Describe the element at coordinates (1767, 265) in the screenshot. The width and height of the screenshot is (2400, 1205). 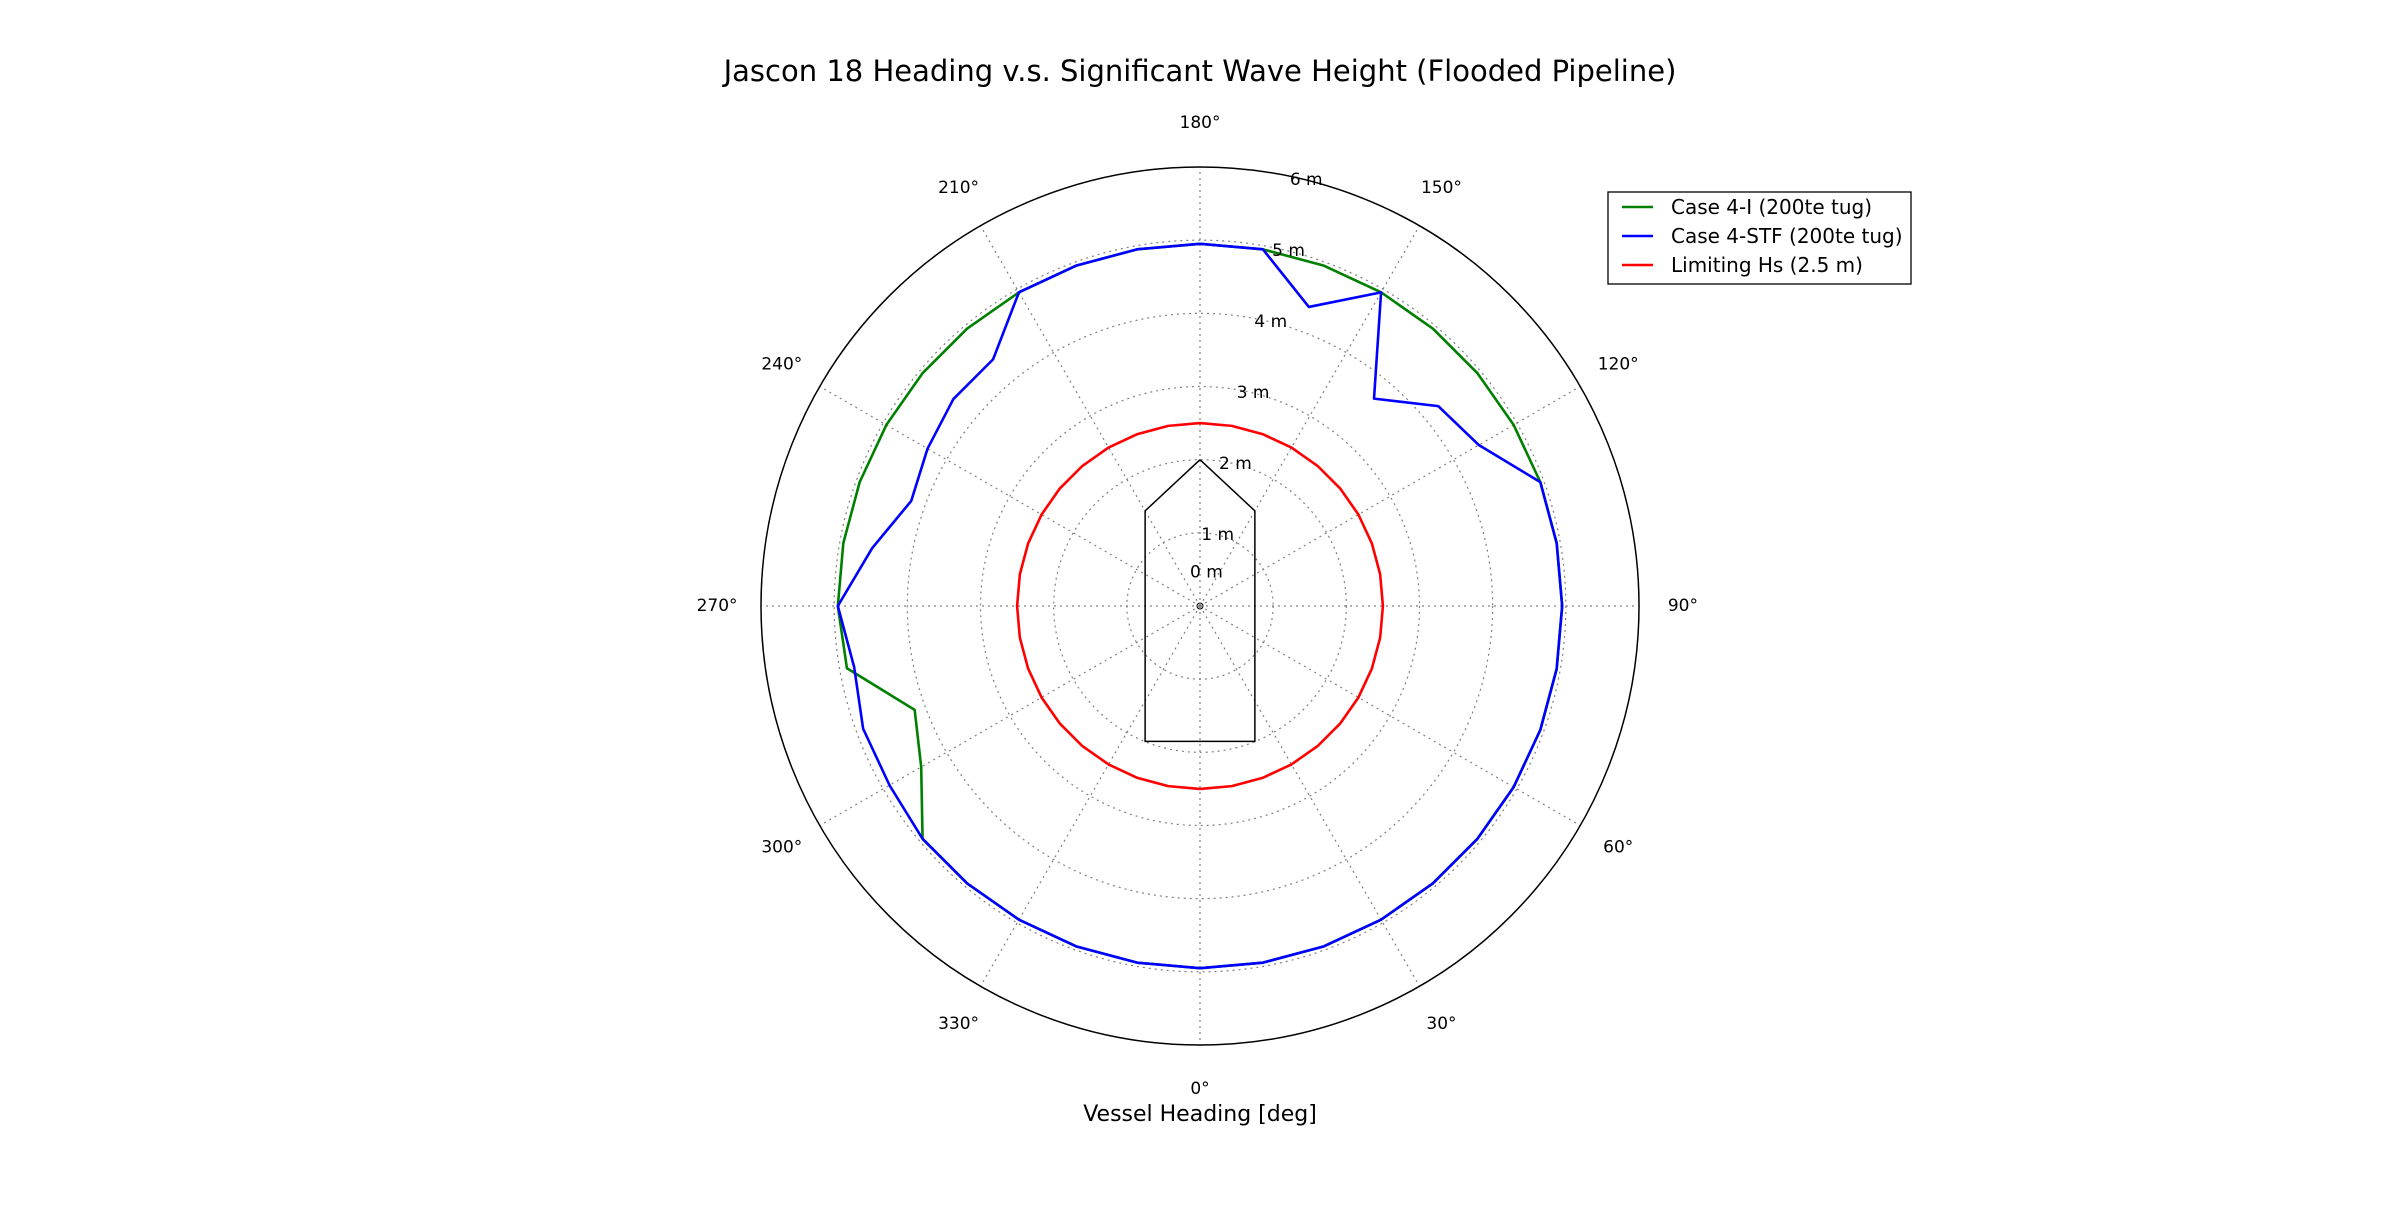
I see `legend-label-3: Limiting Hs (2.5 m)` at that location.